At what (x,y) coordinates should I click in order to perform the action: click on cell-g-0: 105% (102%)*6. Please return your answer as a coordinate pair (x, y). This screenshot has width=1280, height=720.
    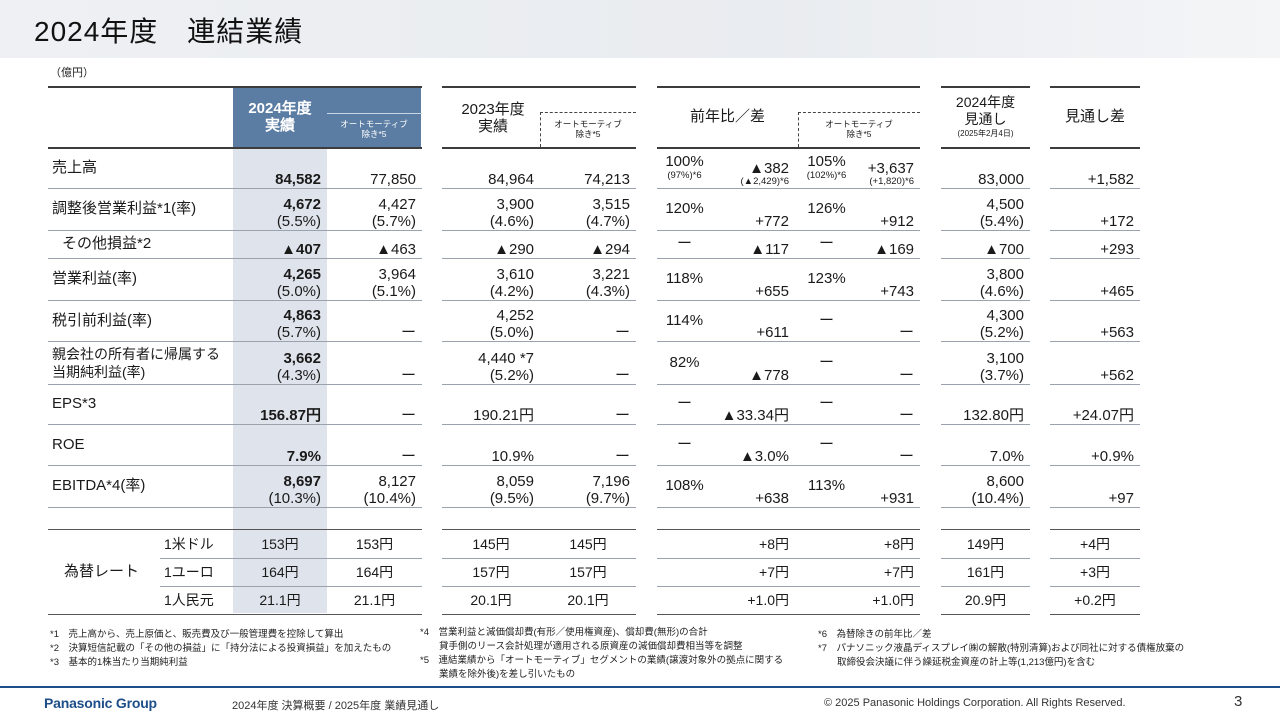
    Looking at the image, I should click on (826, 167).